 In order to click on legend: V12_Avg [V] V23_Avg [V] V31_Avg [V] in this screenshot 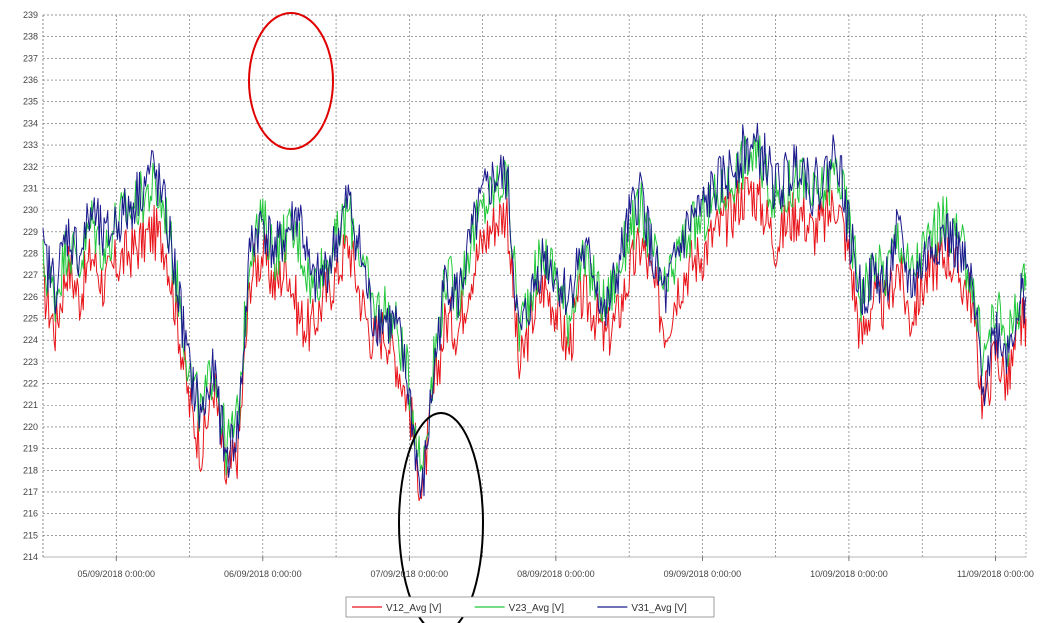, I will do `click(530, 607)`.